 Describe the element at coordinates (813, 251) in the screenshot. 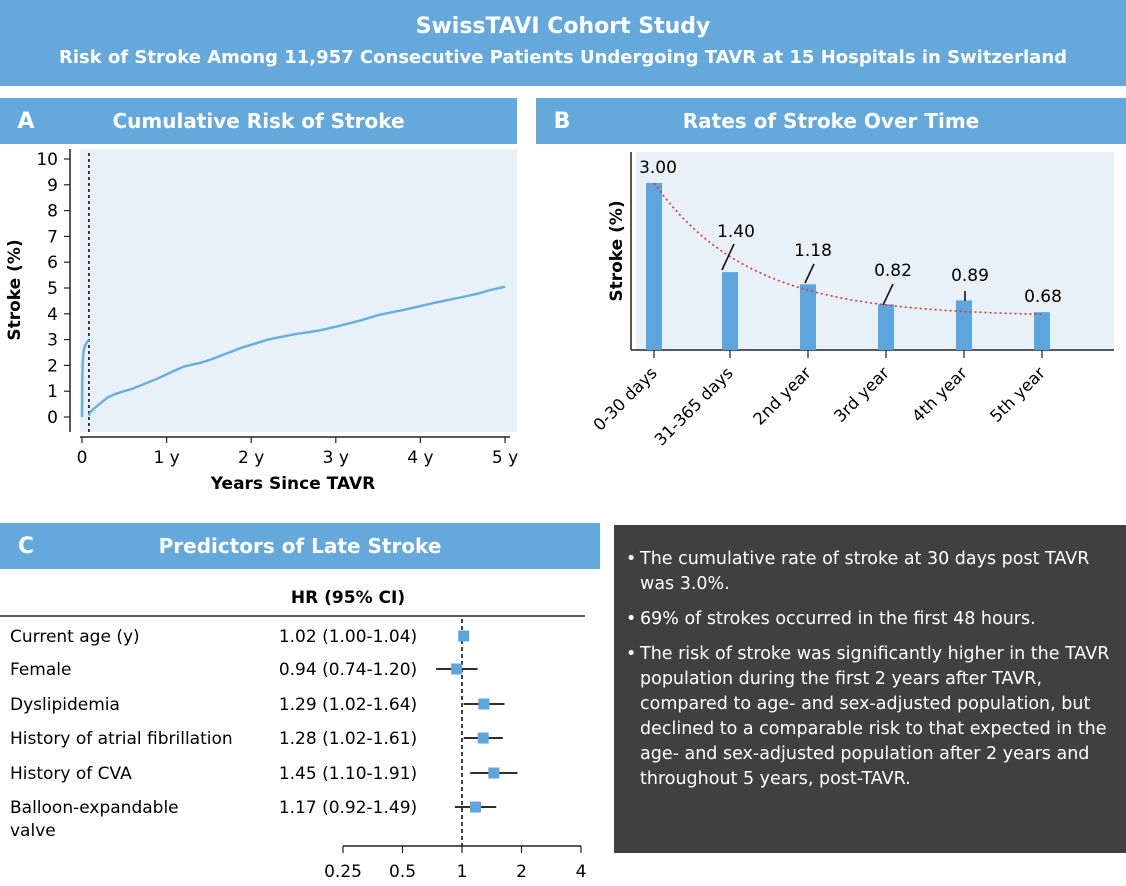

I see `data-label: 1.18` at that location.